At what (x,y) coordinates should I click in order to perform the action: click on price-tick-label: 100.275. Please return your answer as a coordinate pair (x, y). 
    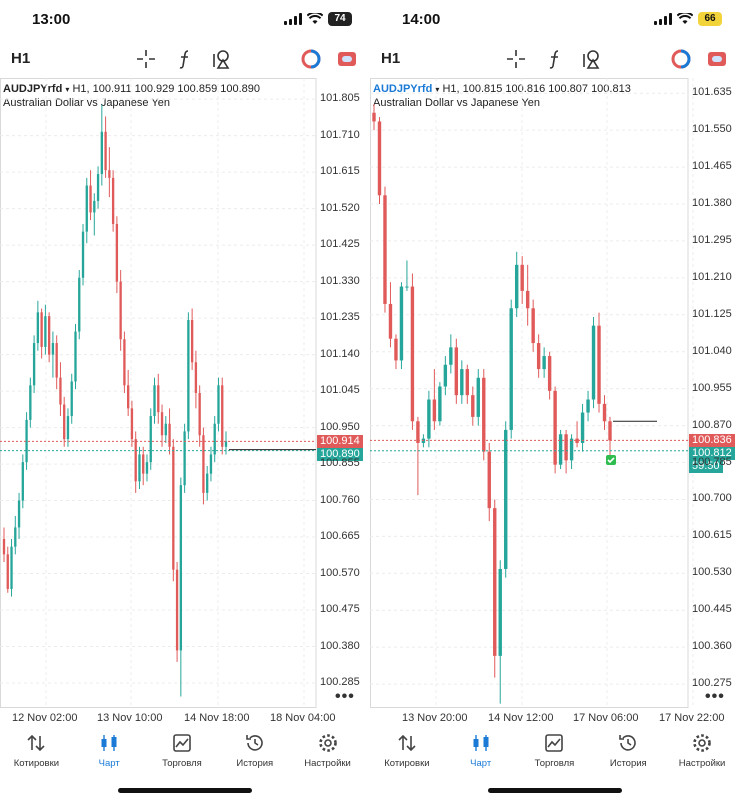
    Looking at the image, I should click on (712, 683).